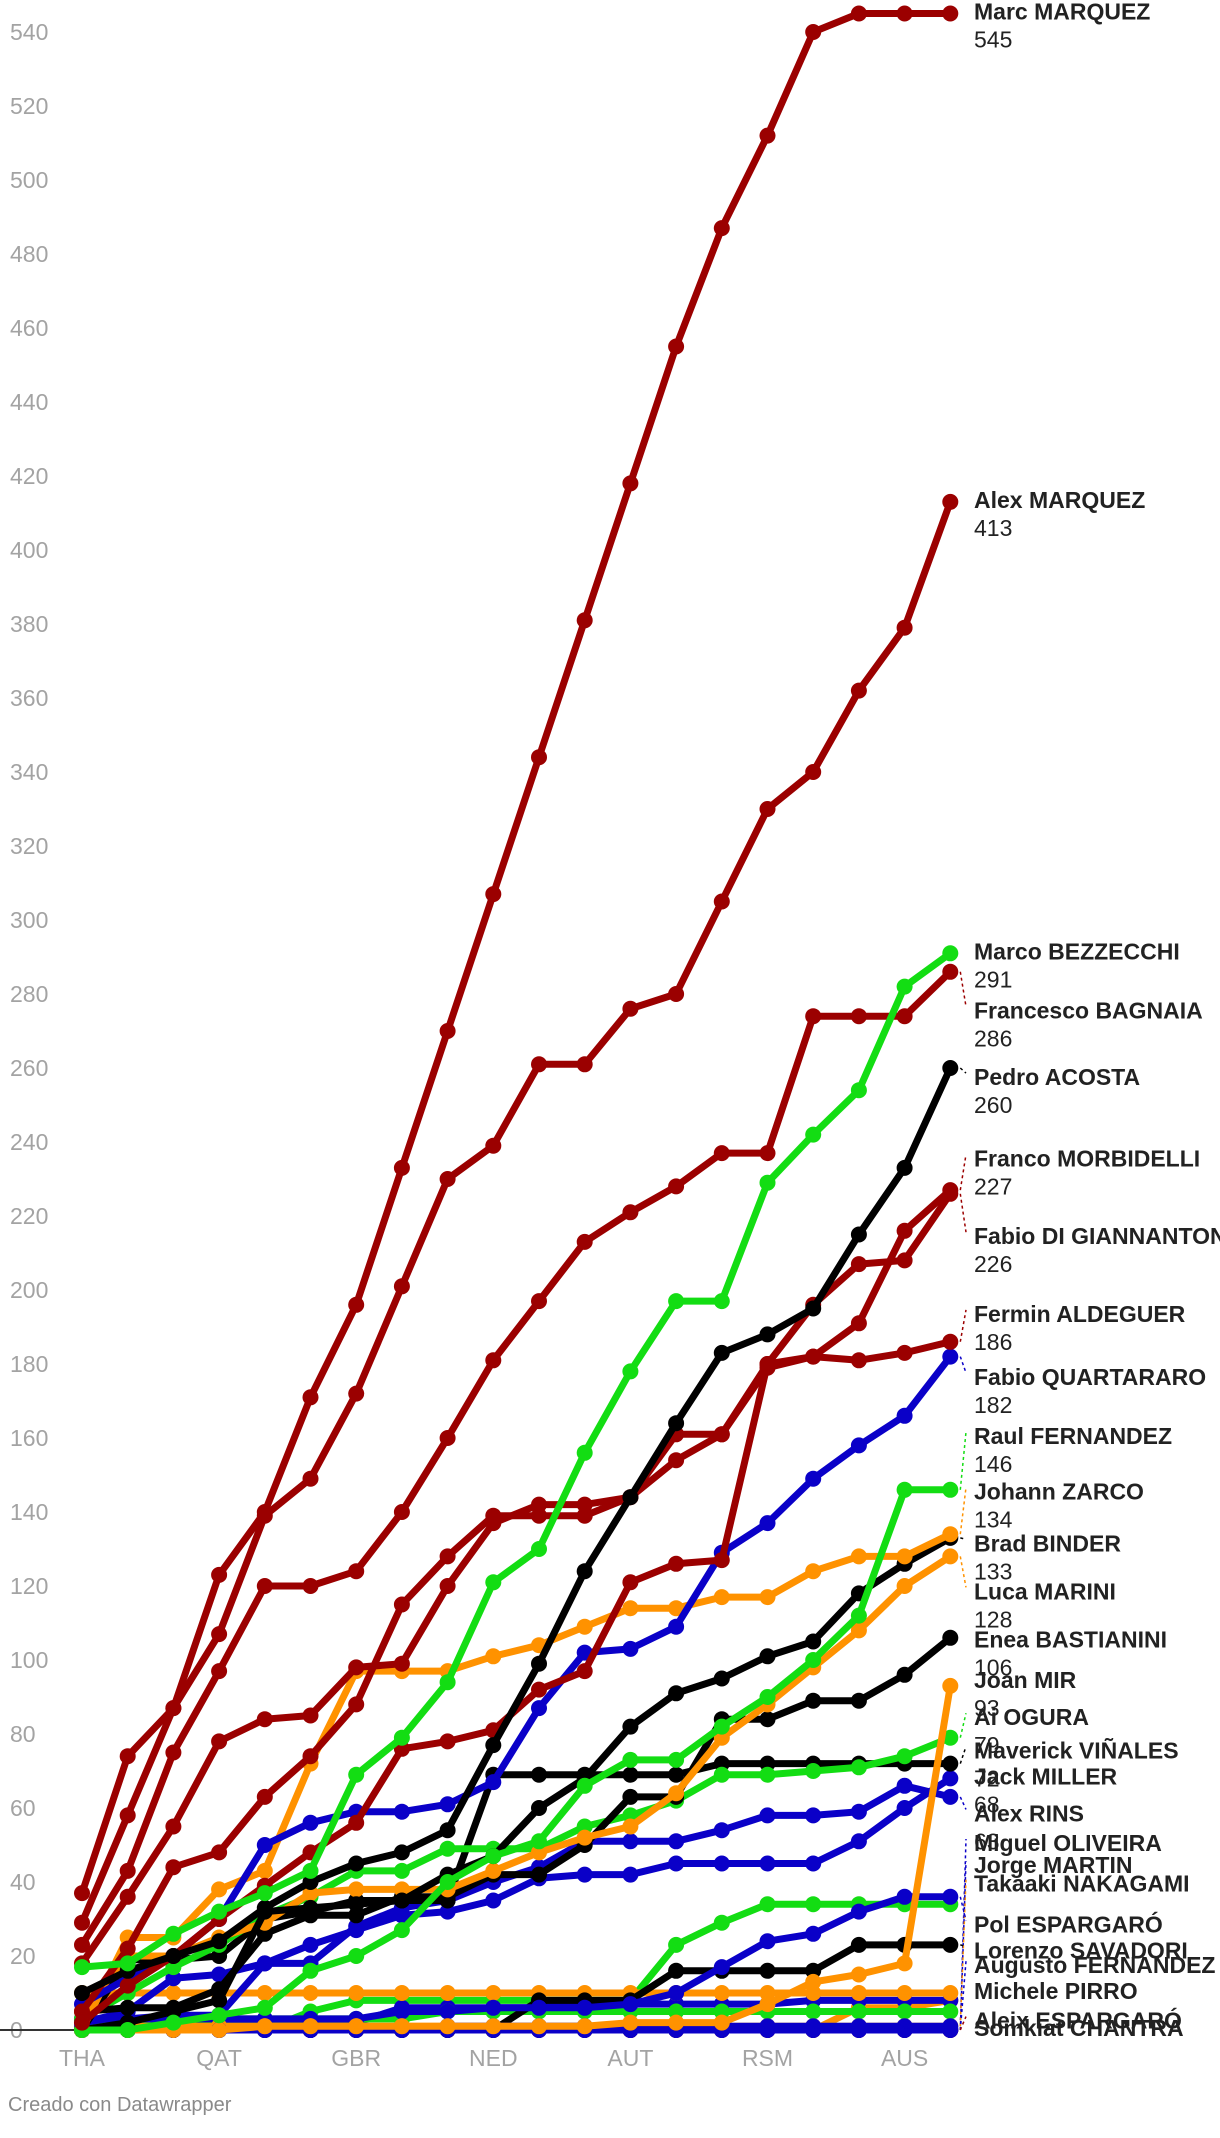  Describe the element at coordinates (1046, 1776) in the screenshot. I see `series-label-name: Jack MILLER` at that location.